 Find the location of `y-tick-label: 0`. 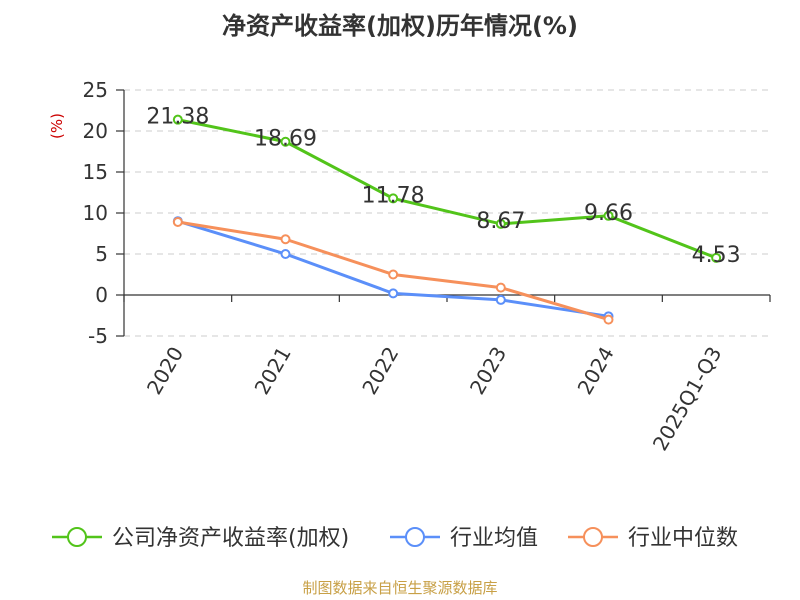

y-tick-label: 0 is located at coordinates (101, 295).